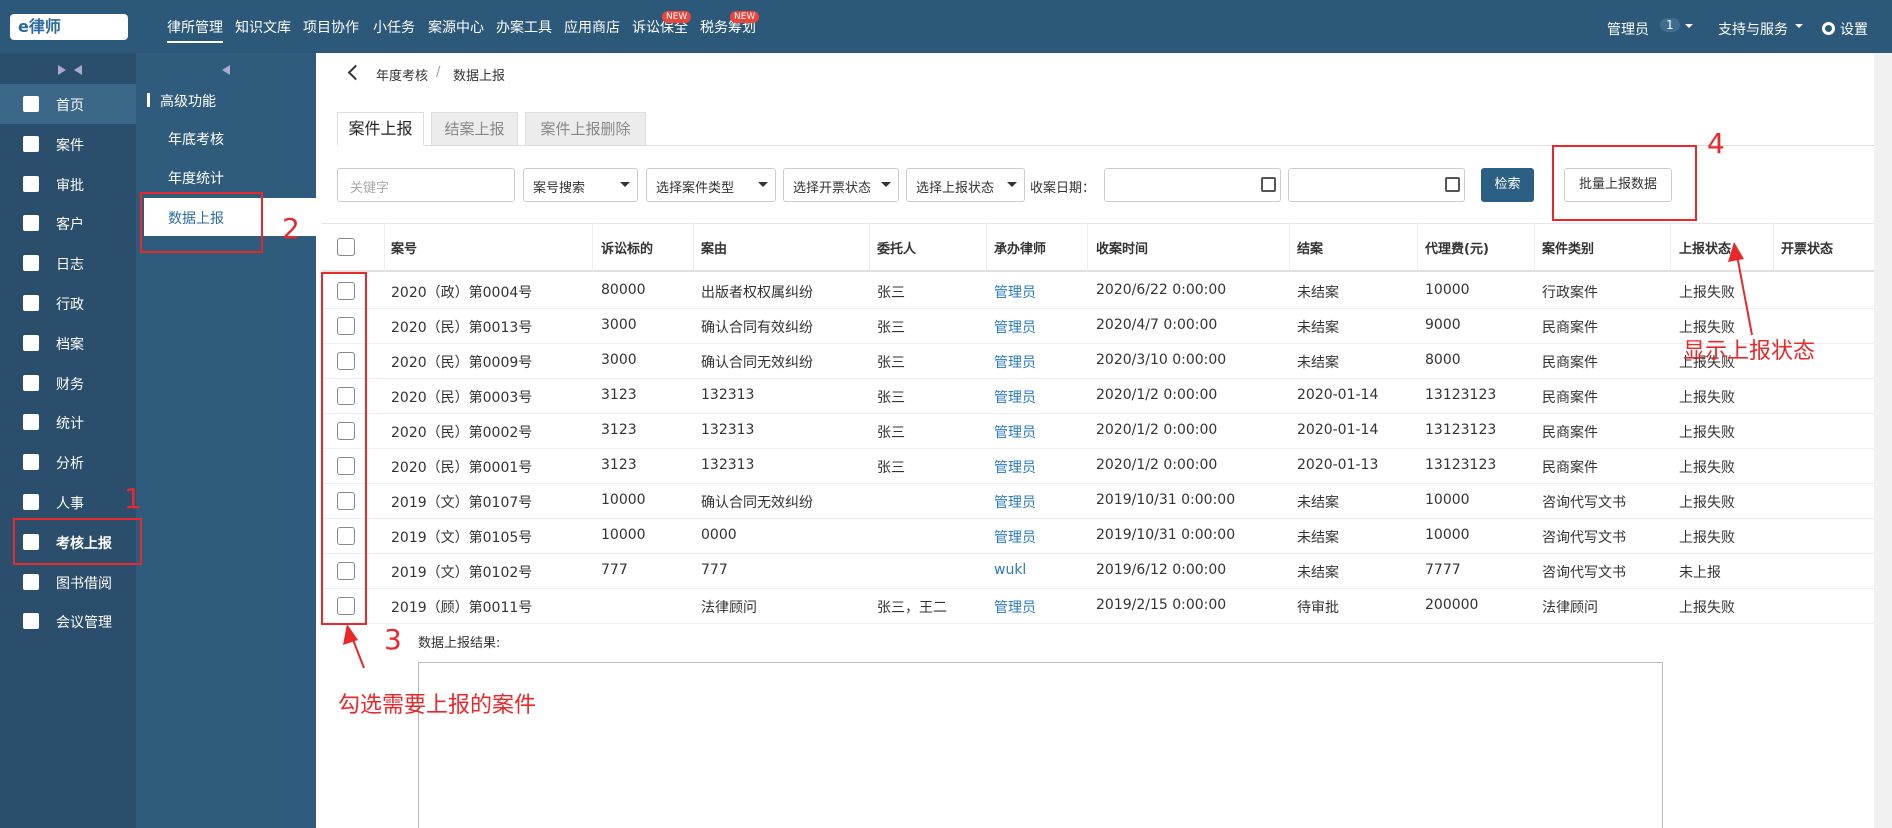 The width and height of the screenshot is (1892, 828). I want to click on tab: 案件上报删除, so click(585, 129).